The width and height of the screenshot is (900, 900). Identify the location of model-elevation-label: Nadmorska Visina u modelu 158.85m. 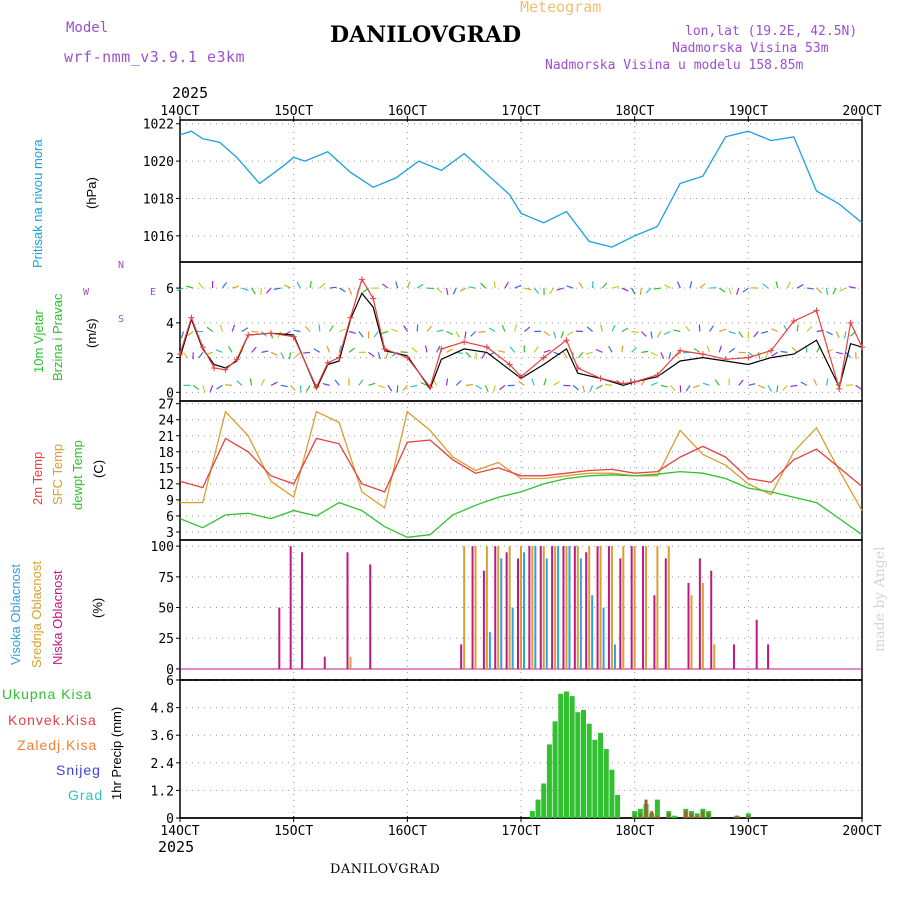
(674, 65).